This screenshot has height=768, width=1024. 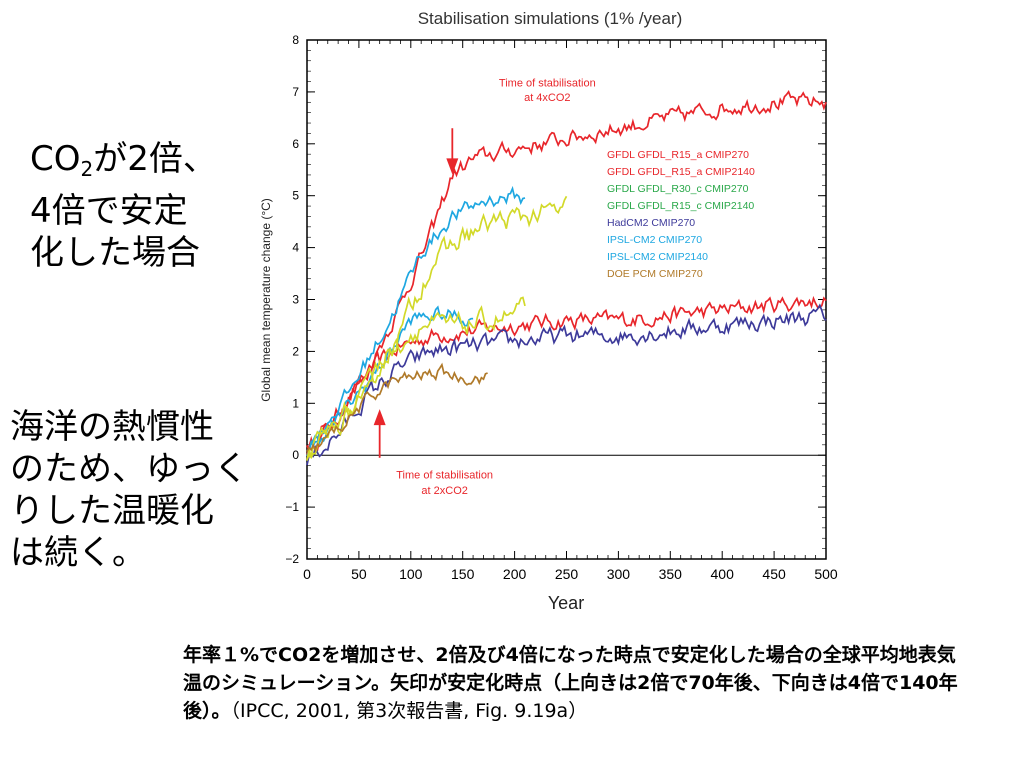 I want to click on y-tick-label: 0, so click(x=295, y=455).